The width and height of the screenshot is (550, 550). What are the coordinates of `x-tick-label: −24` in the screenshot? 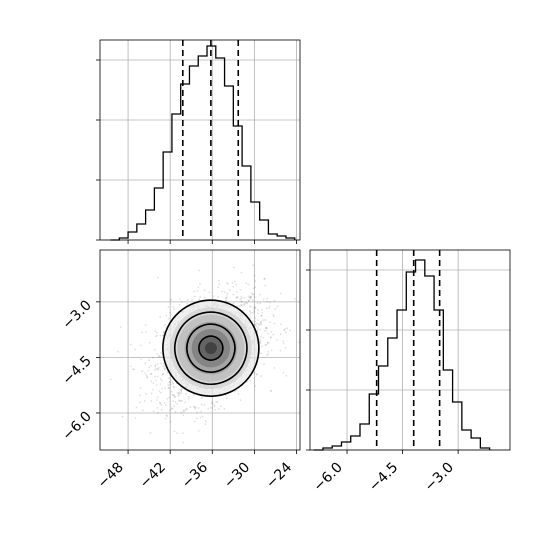 It's located at (279, 475).